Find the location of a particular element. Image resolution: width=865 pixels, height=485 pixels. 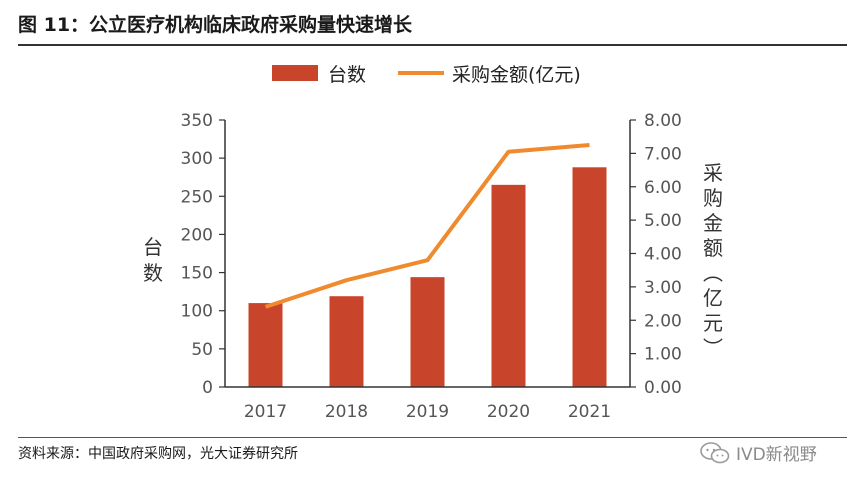

left-axis: 0 50 100 150 200 250 300 350 台数 is located at coordinates (184, 254).